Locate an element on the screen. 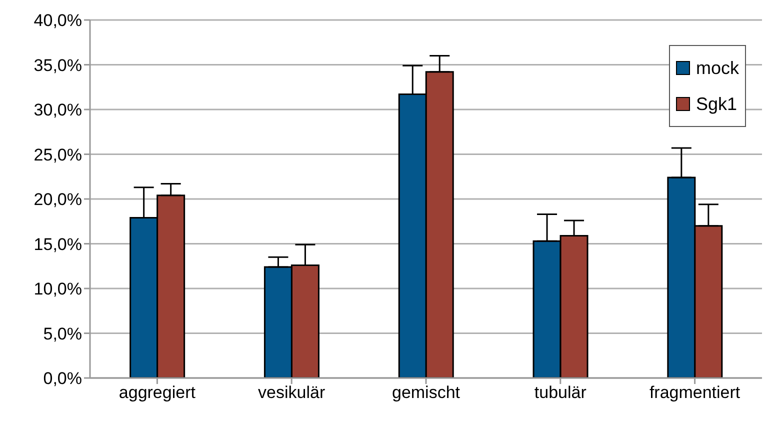  x-tick-label: fragmentiert is located at coordinates (694, 392).